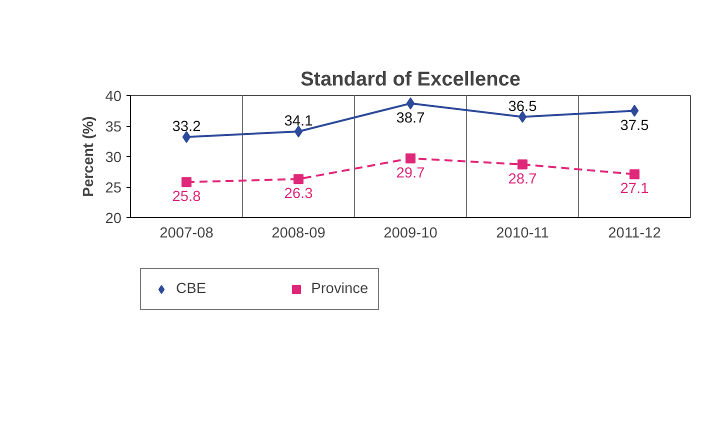  Describe the element at coordinates (113, 158) in the screenshot. I see `y-tick-label: 30` at that location.